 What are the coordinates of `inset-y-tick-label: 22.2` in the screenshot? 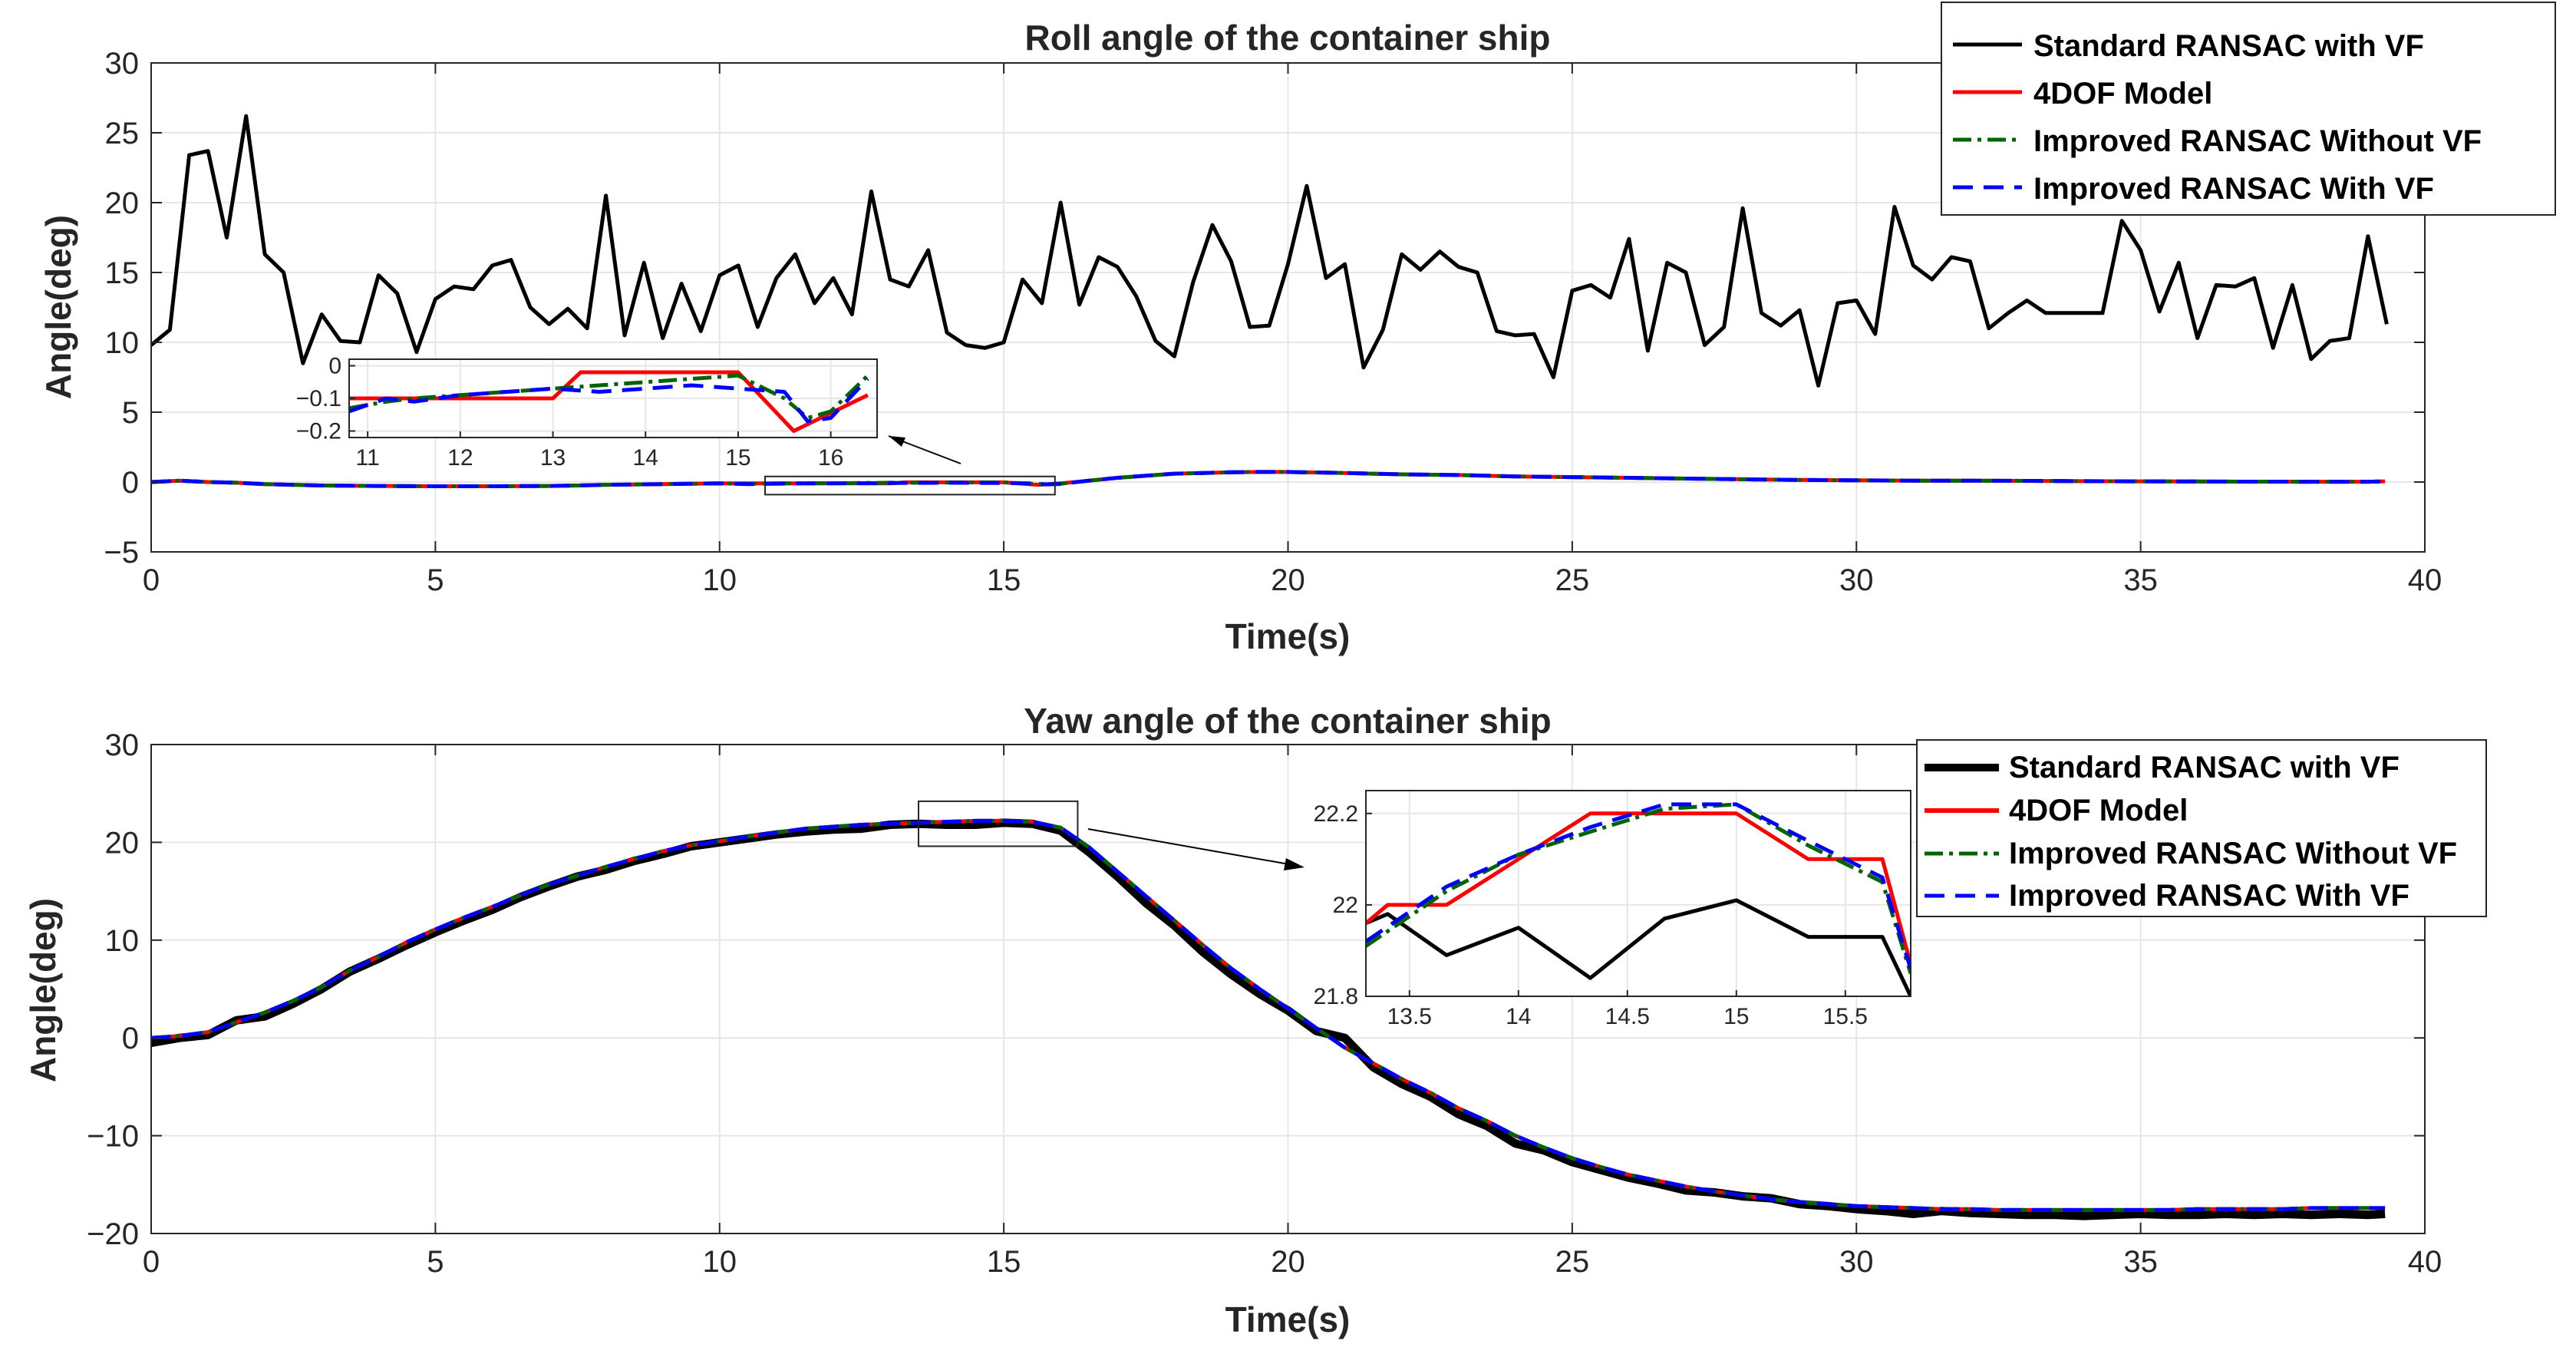 It's located at (1336, 814).